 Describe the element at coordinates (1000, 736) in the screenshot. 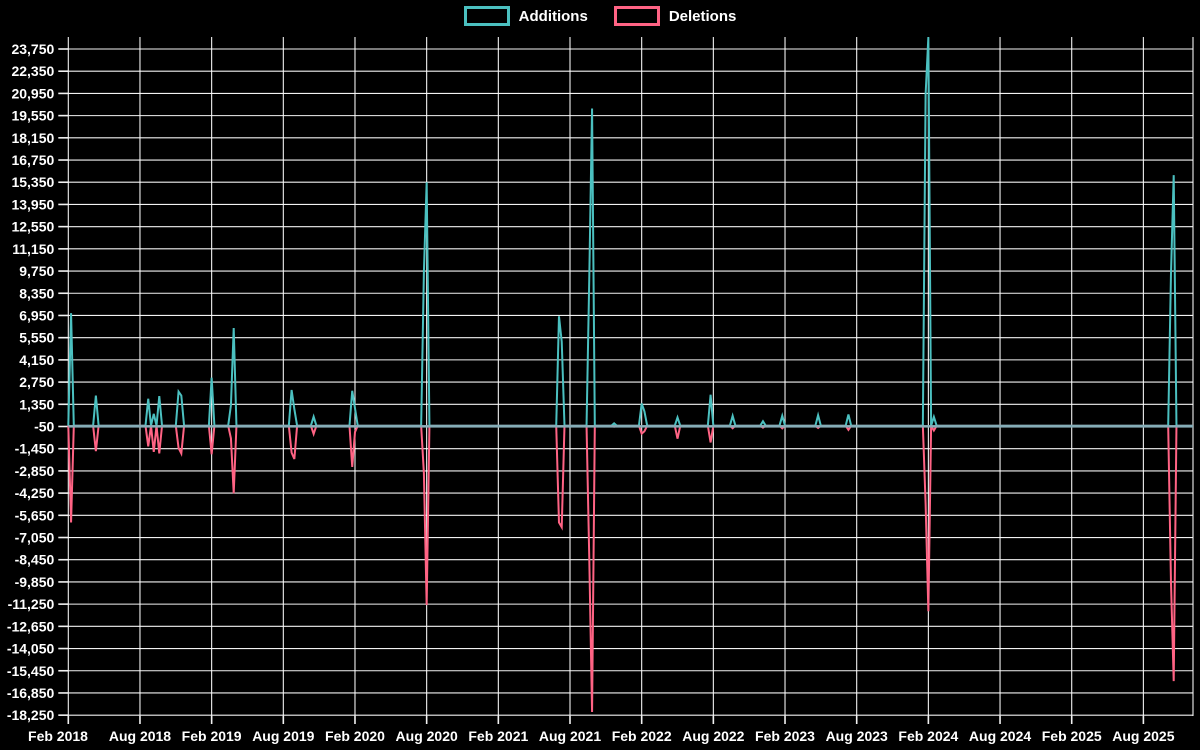

I see `x-tick-label: Aug 2024` at that location.